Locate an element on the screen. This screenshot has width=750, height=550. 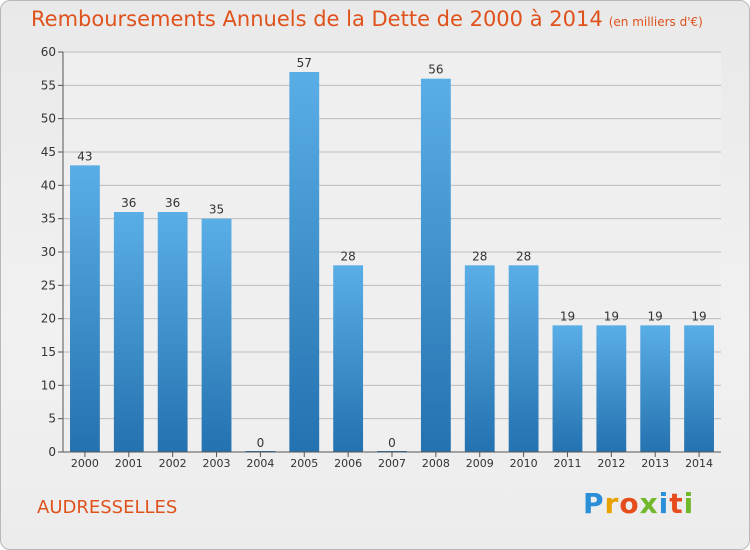
logo-letter: x is located at coordinates (649, 503).